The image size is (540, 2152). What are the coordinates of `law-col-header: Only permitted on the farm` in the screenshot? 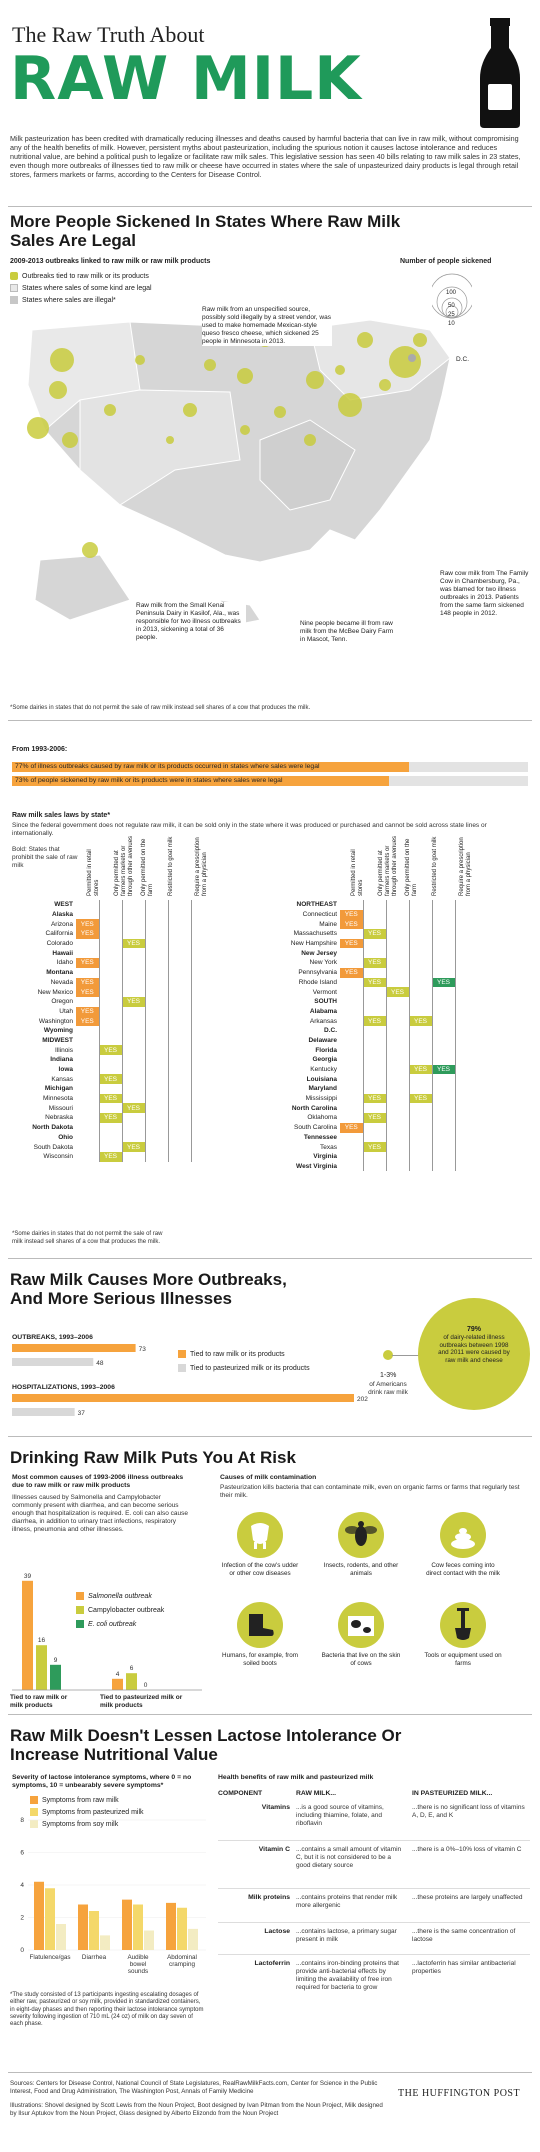 It's located at (411, 867).